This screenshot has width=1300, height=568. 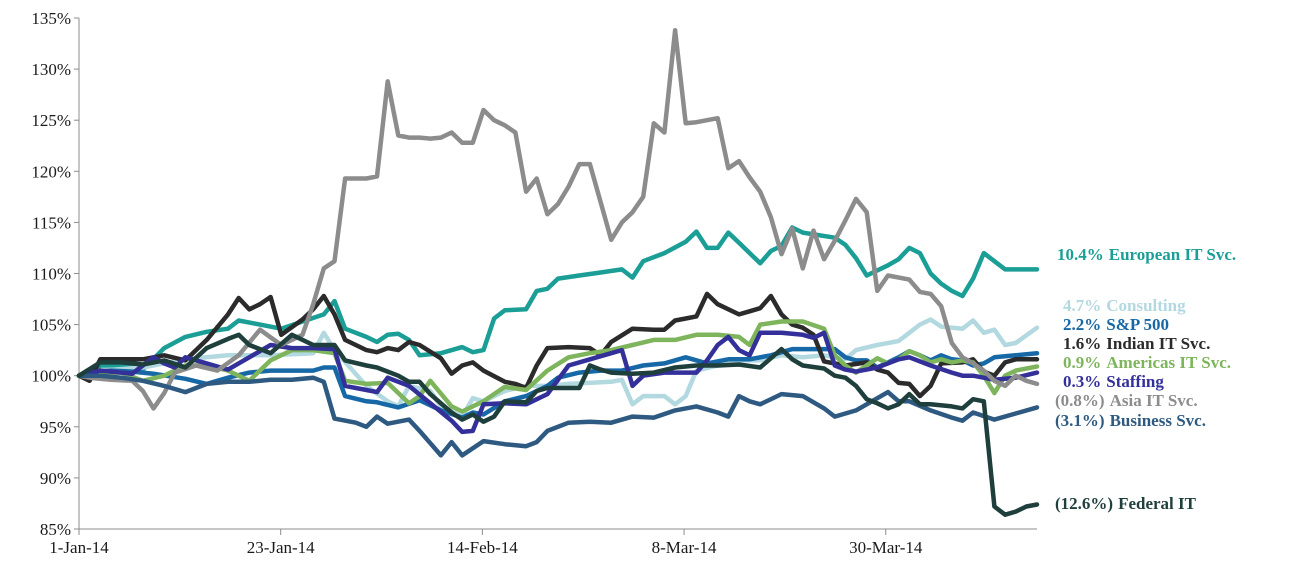 I want to click on y-tick-label: 115%, so click(x=51, y=222).